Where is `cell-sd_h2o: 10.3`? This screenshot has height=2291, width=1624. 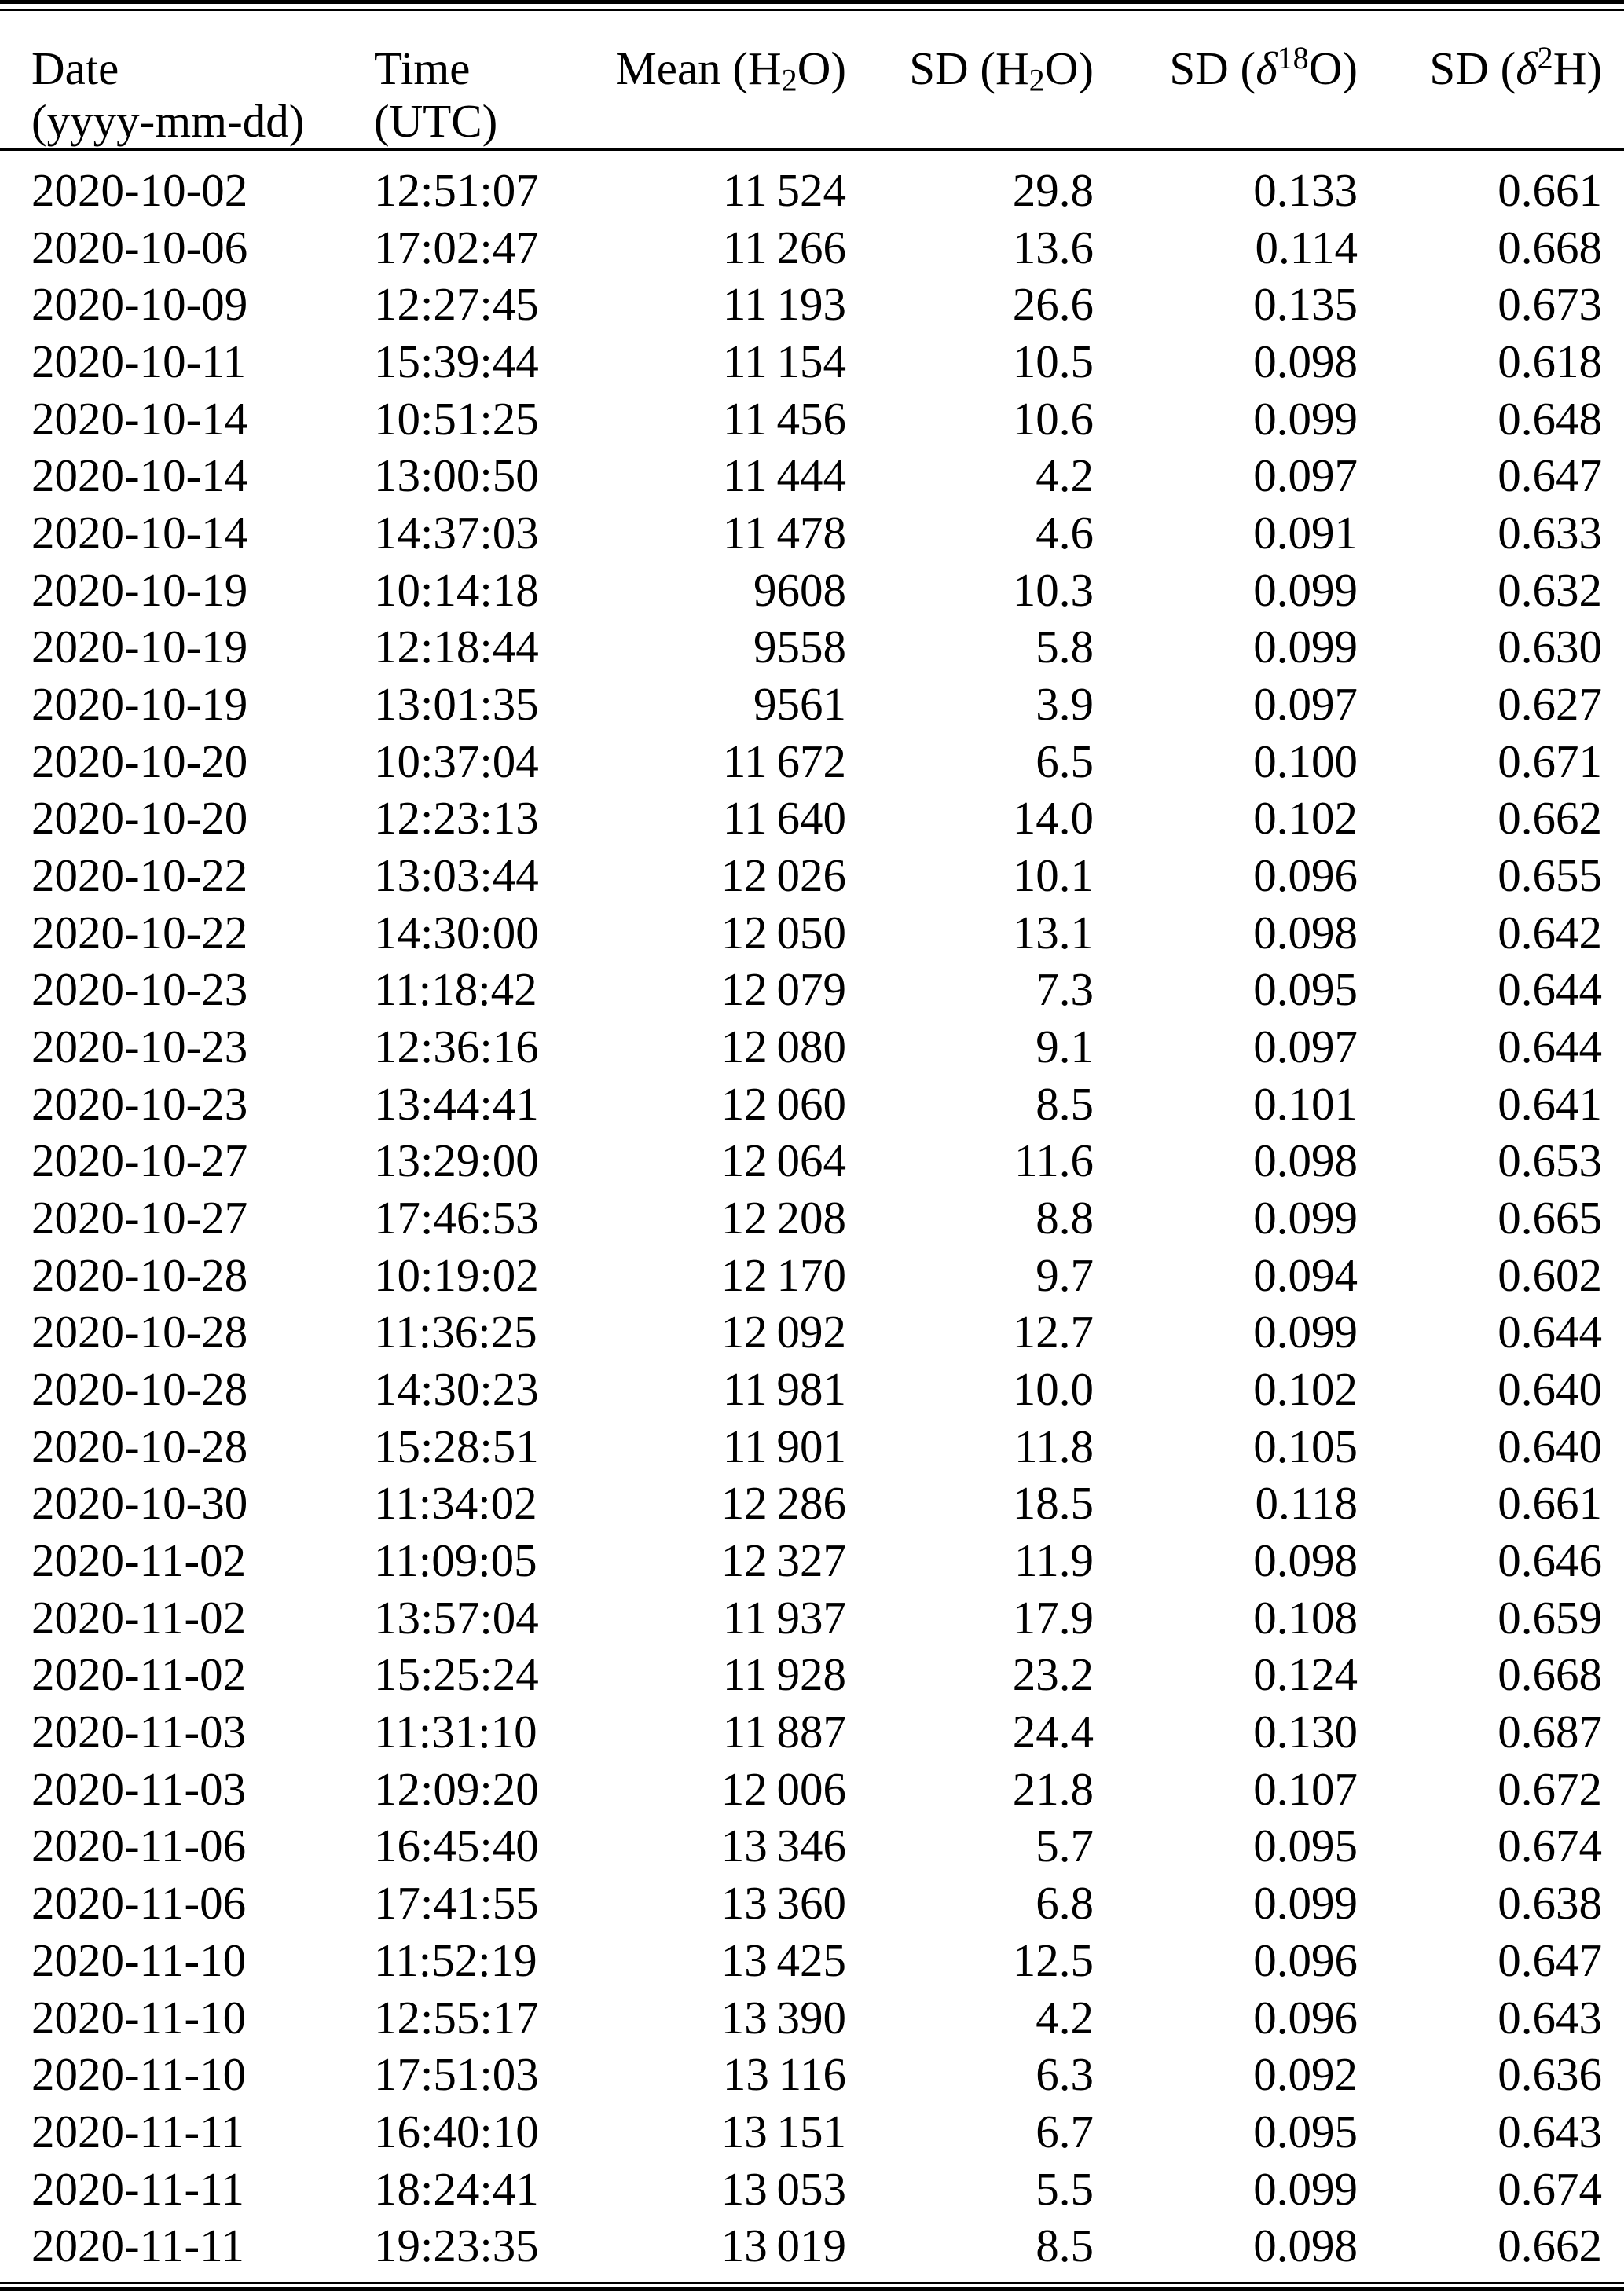 cell-sd_h2o: 10.3 is located at coordinates (1053, 589).